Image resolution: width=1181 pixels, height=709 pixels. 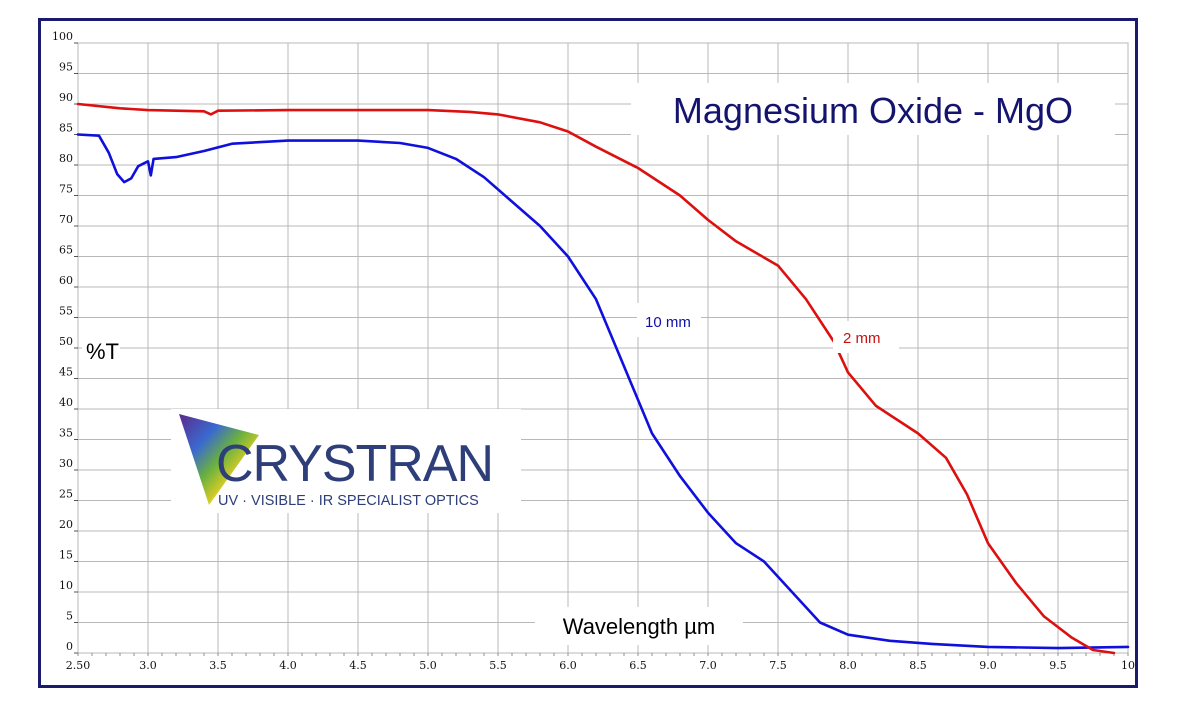 I want to click on y-tick-label: 85, so click(x=66, y=128).